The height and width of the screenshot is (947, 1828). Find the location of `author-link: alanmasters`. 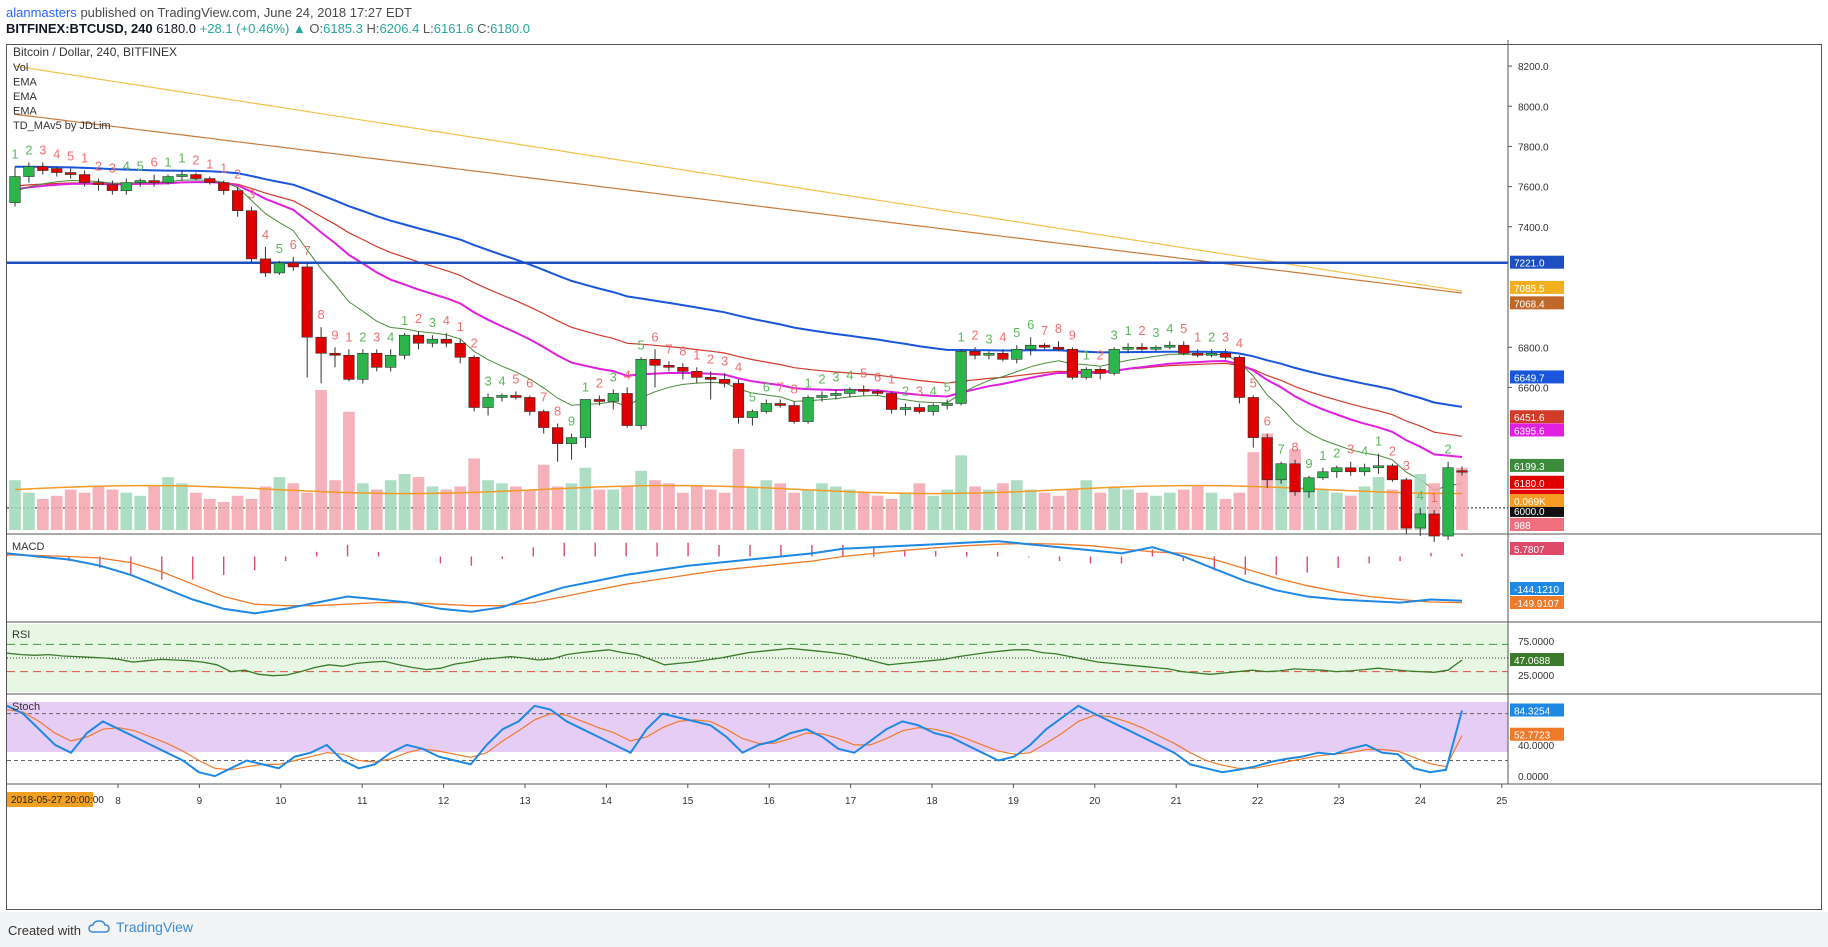

author-link: alanmasters is located at coordinates (41, 12).